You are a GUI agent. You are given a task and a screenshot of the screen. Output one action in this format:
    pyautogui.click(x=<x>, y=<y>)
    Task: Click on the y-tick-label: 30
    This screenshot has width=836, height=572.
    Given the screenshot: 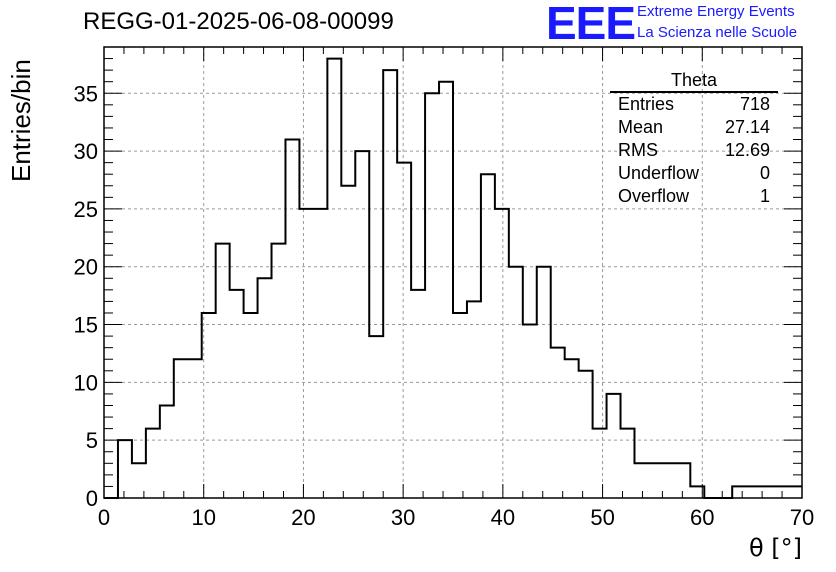 What is the action you would take?
    pyautogui.click(x=86, y=151)
    